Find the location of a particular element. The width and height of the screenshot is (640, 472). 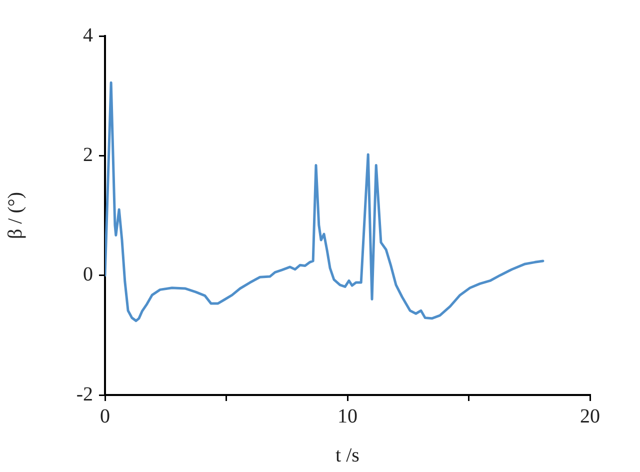

x-tick-label: 10 is located at coordinates (348, 416).